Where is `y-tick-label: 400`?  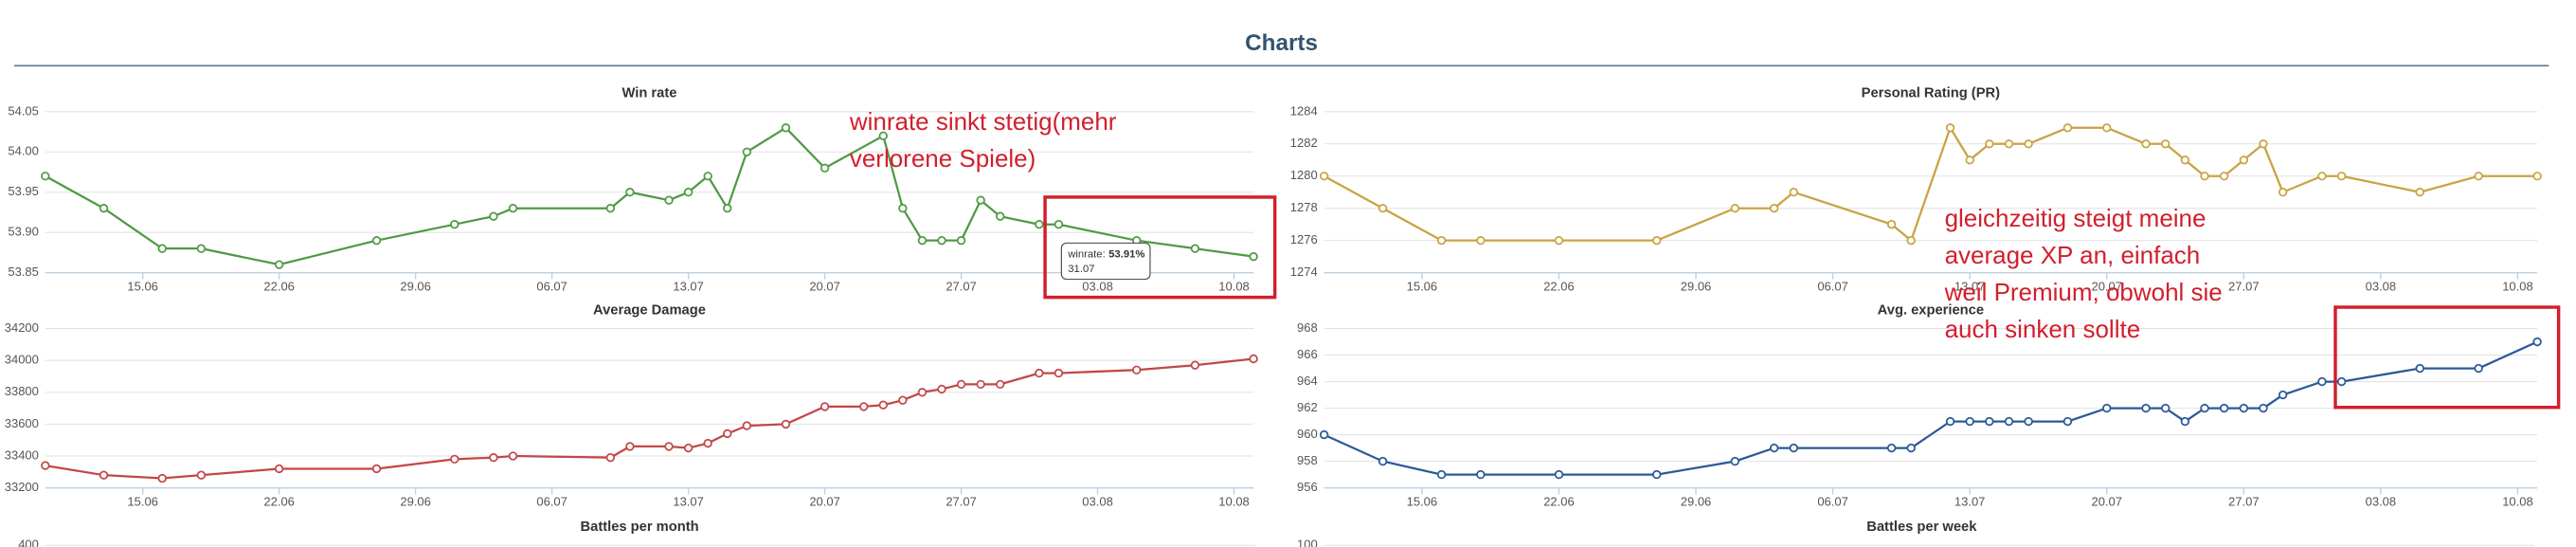 y-tick-label: 400 is located at coordinates (28, 542).